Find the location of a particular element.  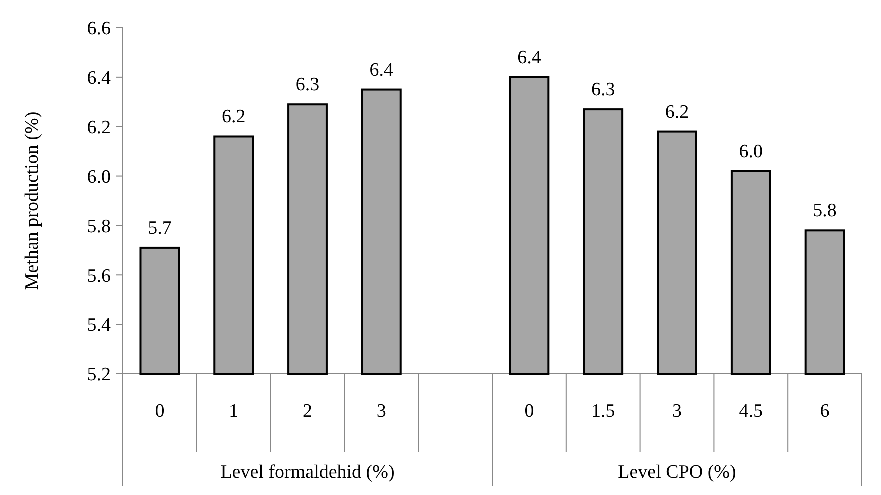

text: 6.0 is located at coordinates (99, 177).